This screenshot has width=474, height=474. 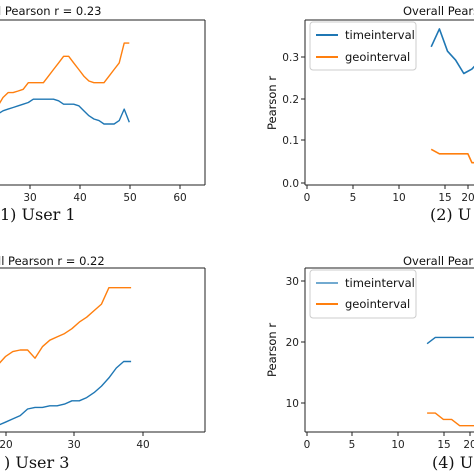 I want to click on panel-4-xtick-label: 15, so click(x=443, y=445).